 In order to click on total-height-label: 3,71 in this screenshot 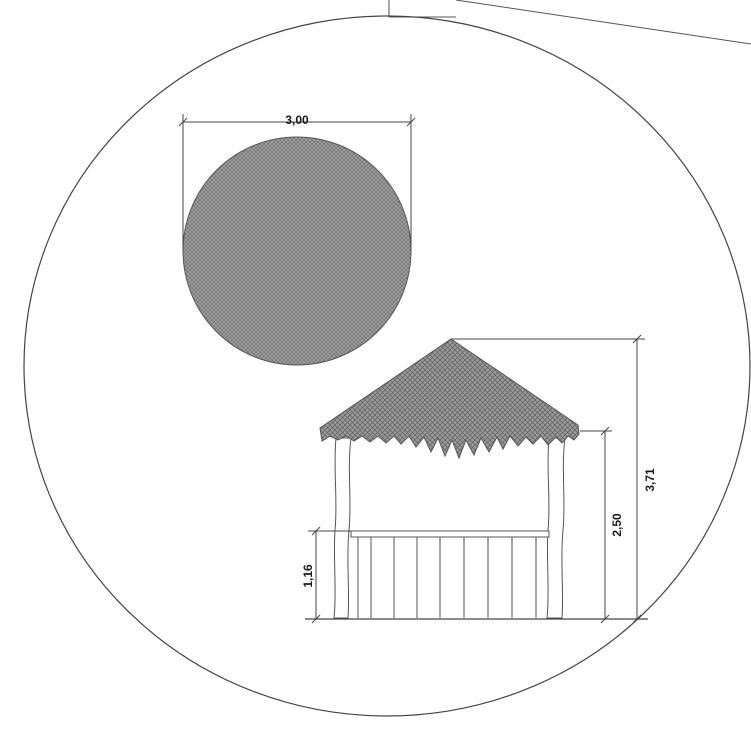, I will do `click(650, 480)`.